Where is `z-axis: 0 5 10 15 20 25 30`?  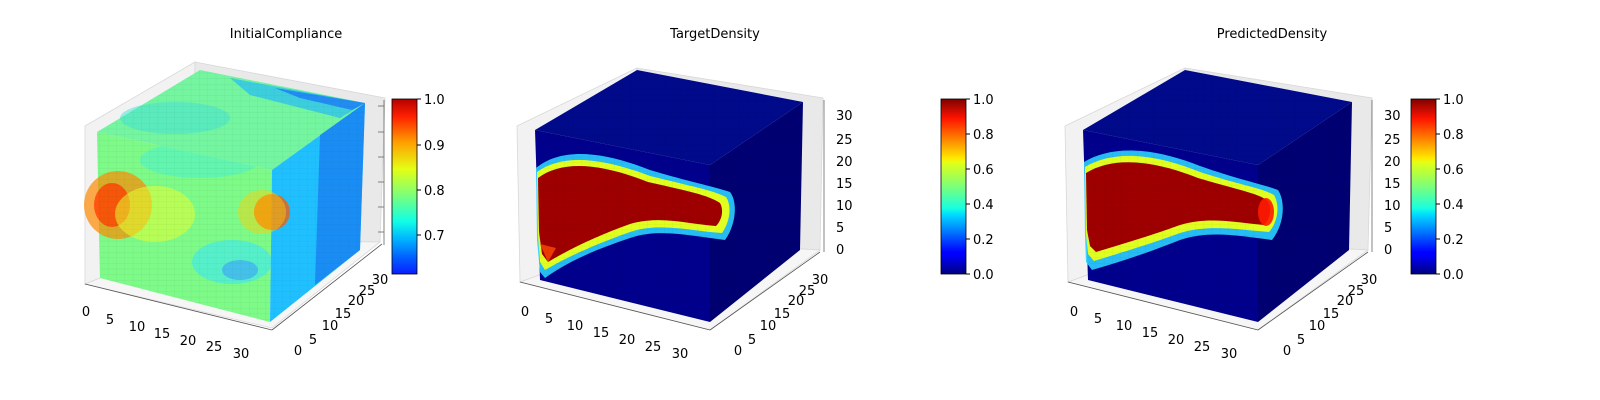
z-axis: 0 5 10 15 20 25 30 is located at coordinates (1386, 179).